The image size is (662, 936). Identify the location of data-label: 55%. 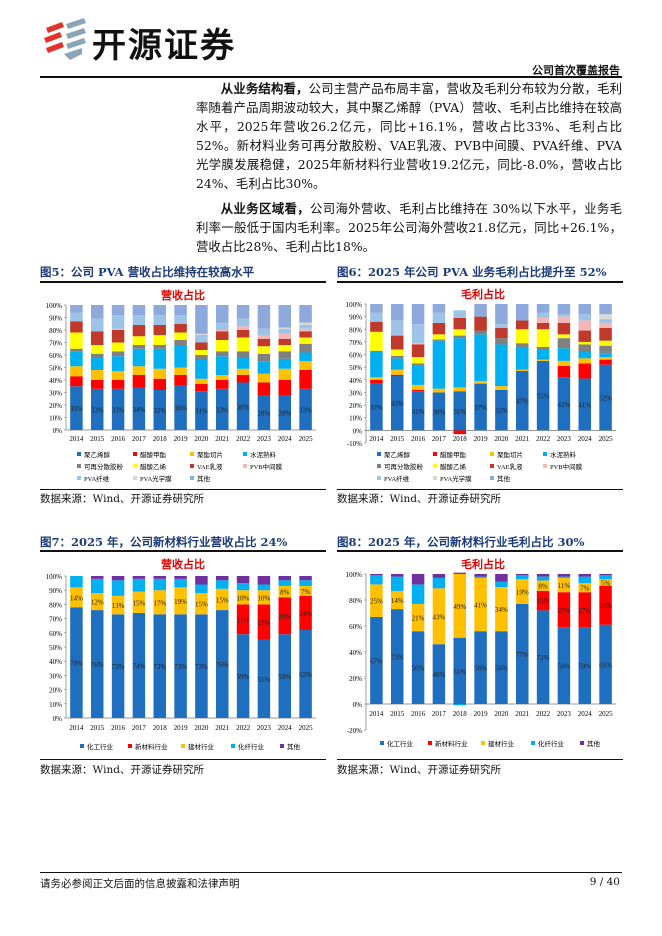
(263, 680).